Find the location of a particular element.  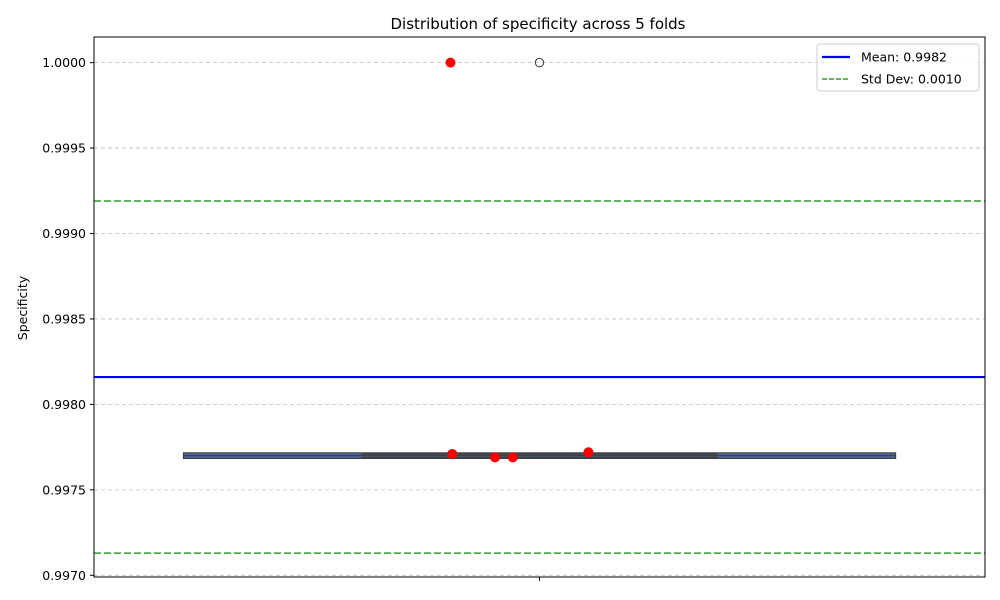

y-tick-label: 0.9970 is located at coordinates (64, 575).